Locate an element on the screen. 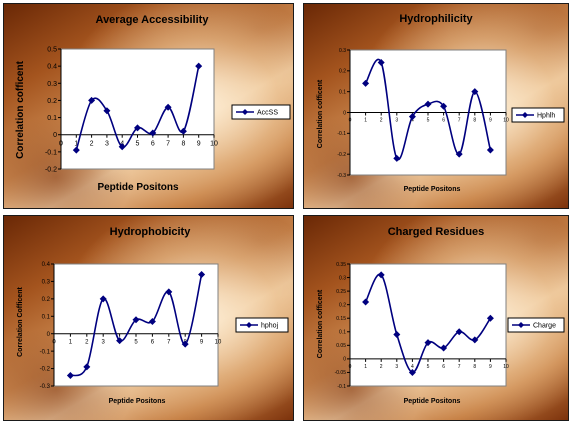  y-axis-label: Correlation Cofficent is located at coordinates (20, 322).